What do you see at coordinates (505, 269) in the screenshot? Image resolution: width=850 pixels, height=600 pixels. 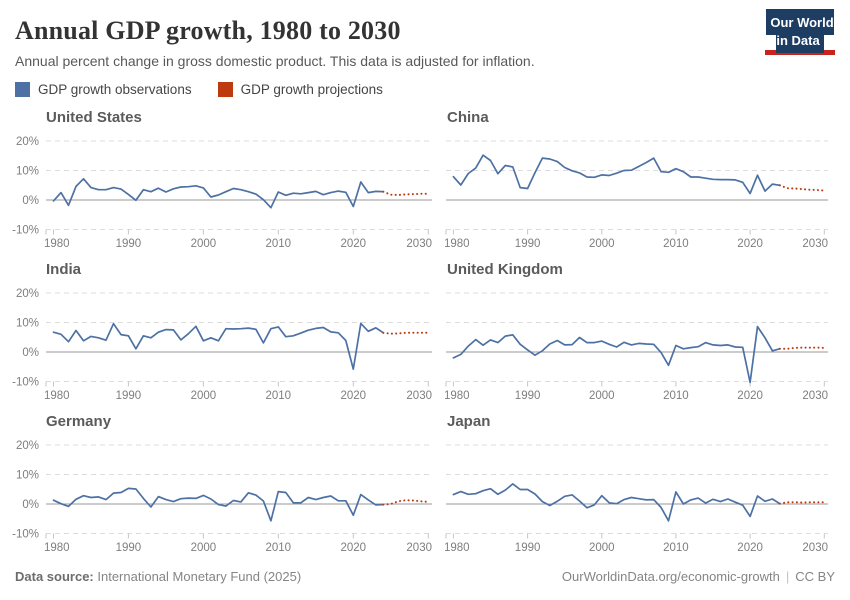 I see `chart-title-united-kingdom: United Kingdom` at bounding box center [505, 269].